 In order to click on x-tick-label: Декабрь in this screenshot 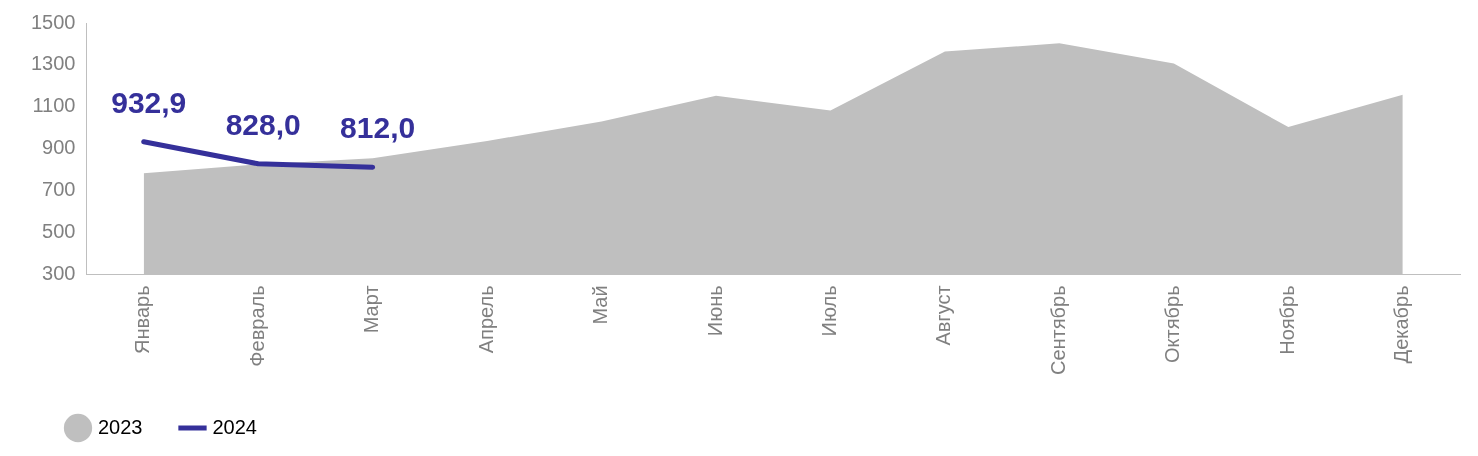, I will do `click(1401, 324)`.